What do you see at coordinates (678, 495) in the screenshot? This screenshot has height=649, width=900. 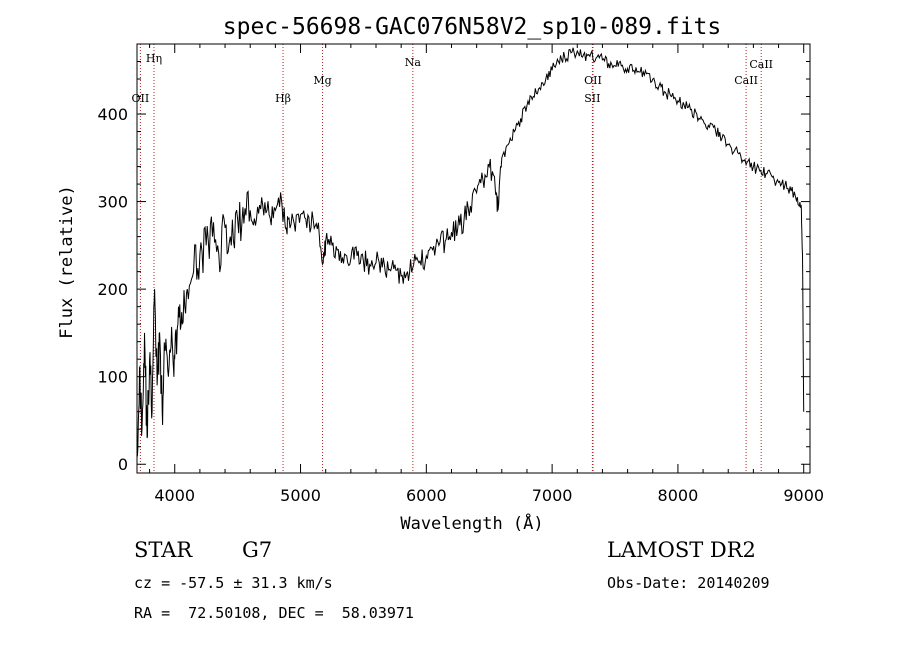 I see `x-tick-label: 8000` at bounding box center [678, 495].